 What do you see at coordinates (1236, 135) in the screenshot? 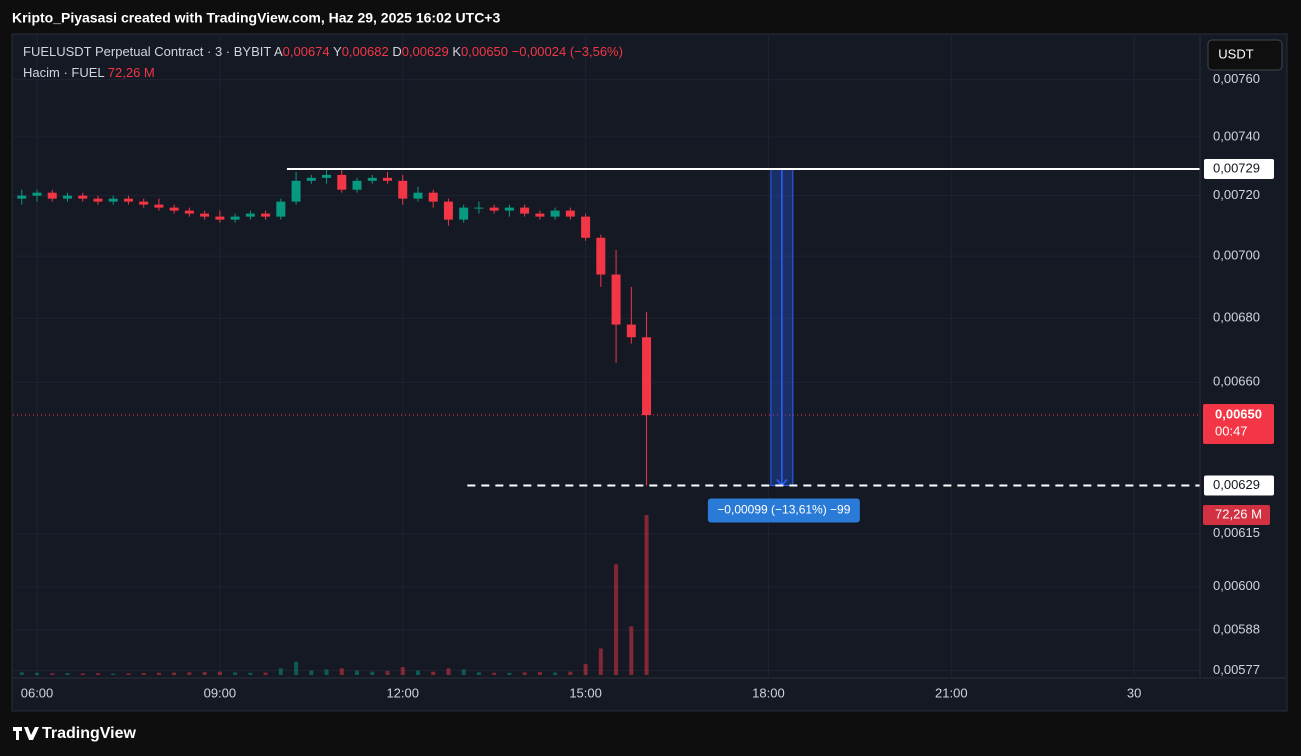
I see `y-tick-label: 0,00740` at bounding box center [1236, 135].